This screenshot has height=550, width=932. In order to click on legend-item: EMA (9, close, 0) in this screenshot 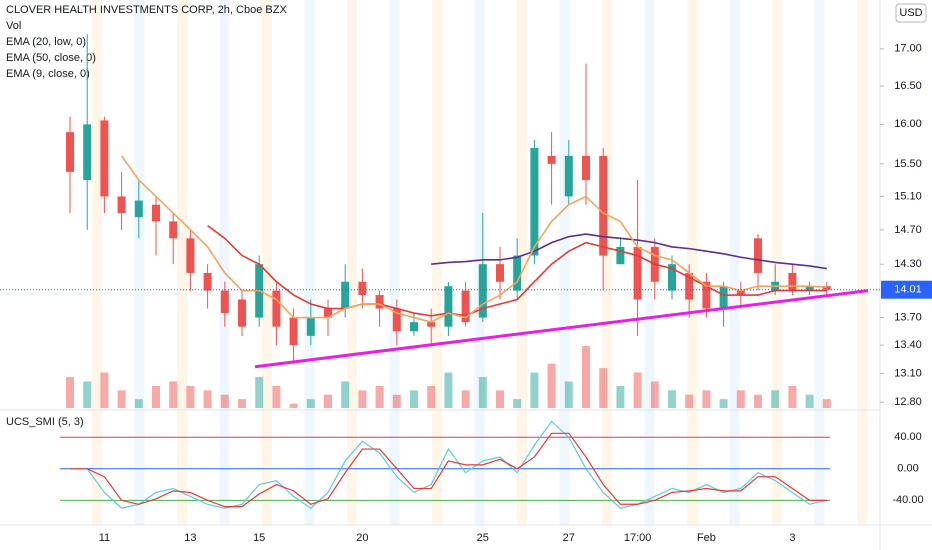, I will do `click(48, 74)`.